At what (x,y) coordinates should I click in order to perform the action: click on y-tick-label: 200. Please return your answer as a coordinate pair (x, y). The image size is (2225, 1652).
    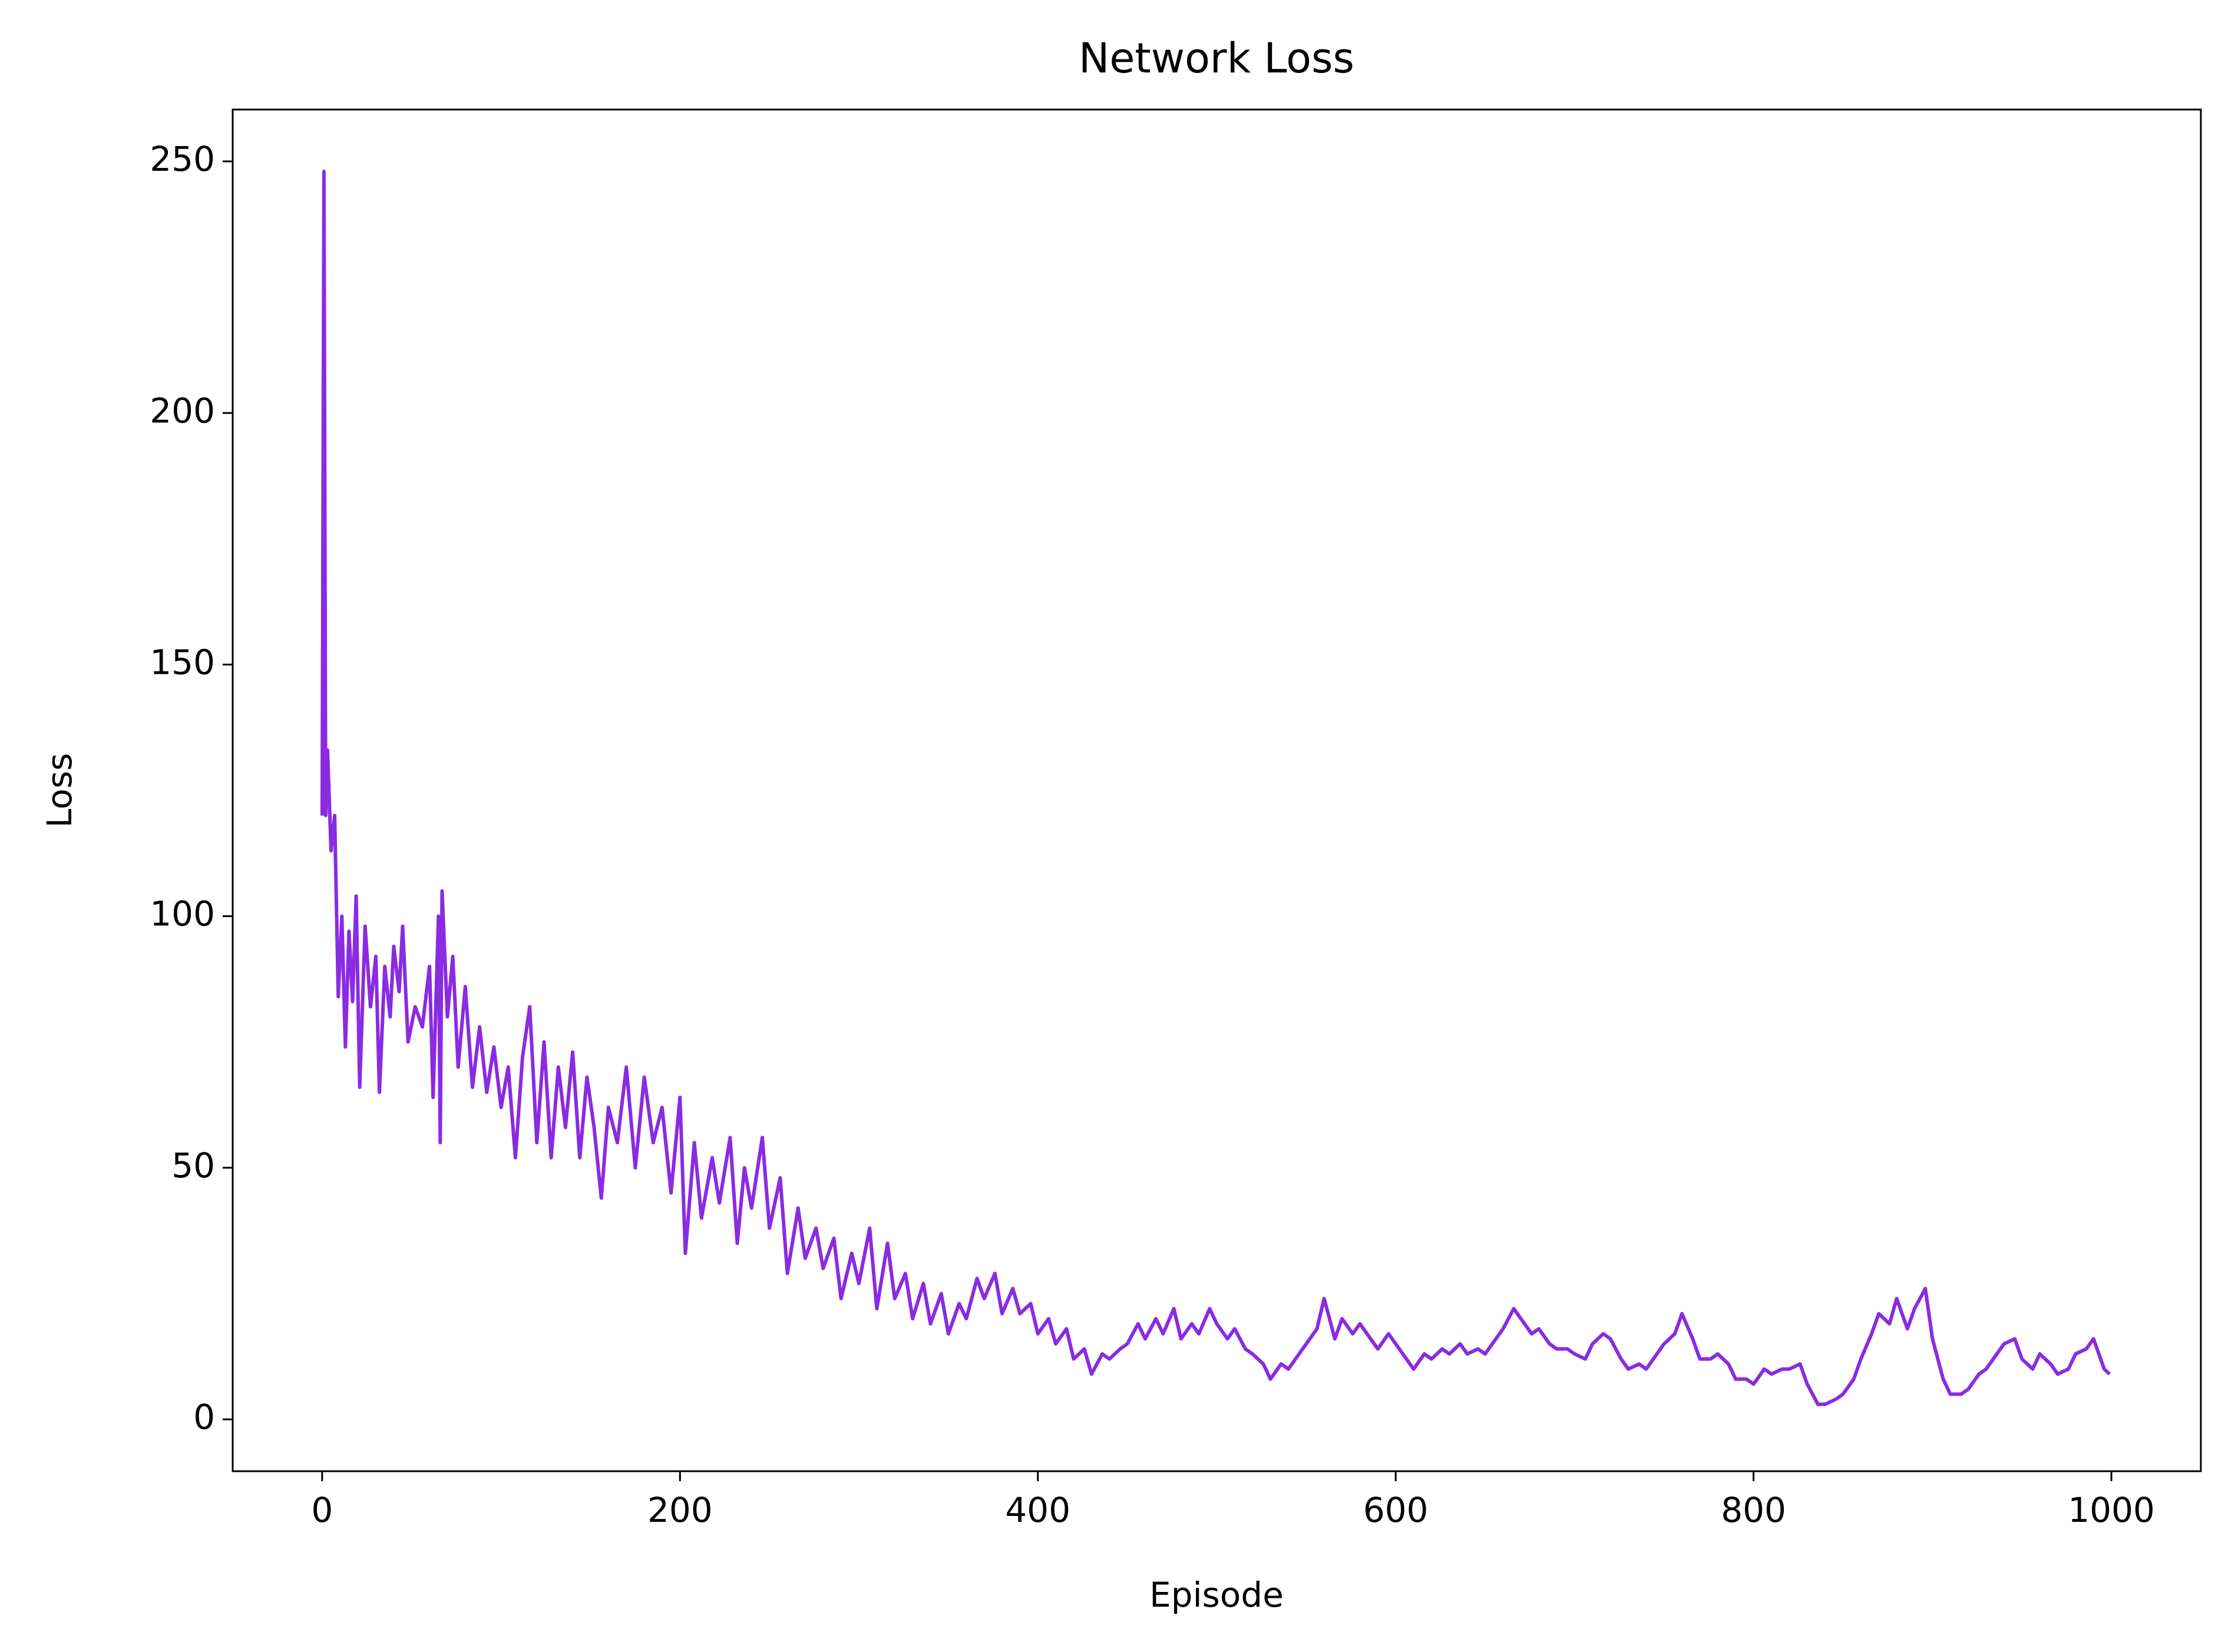
    Looking at the image, I should click on (182, 411).